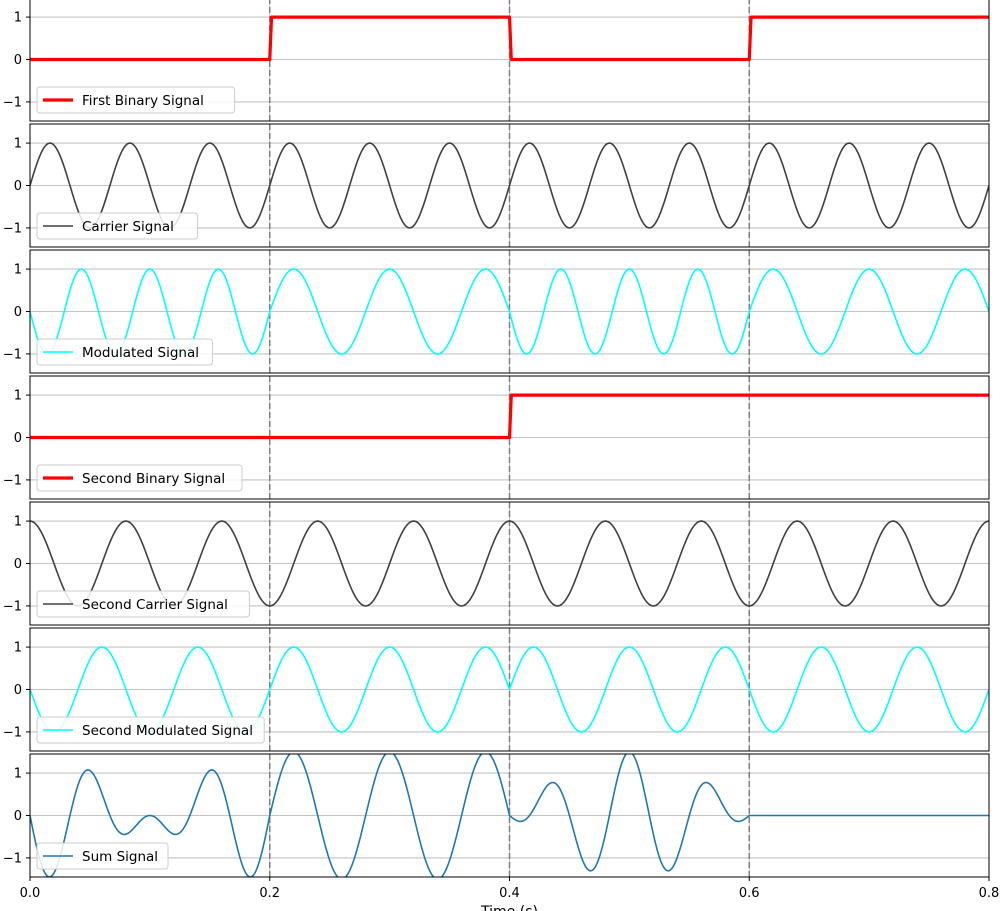 This screenshot has width=1000, height=911. I want to click on panel-6: −1 0 1 Second Modulated Signal, so click(496, 689).